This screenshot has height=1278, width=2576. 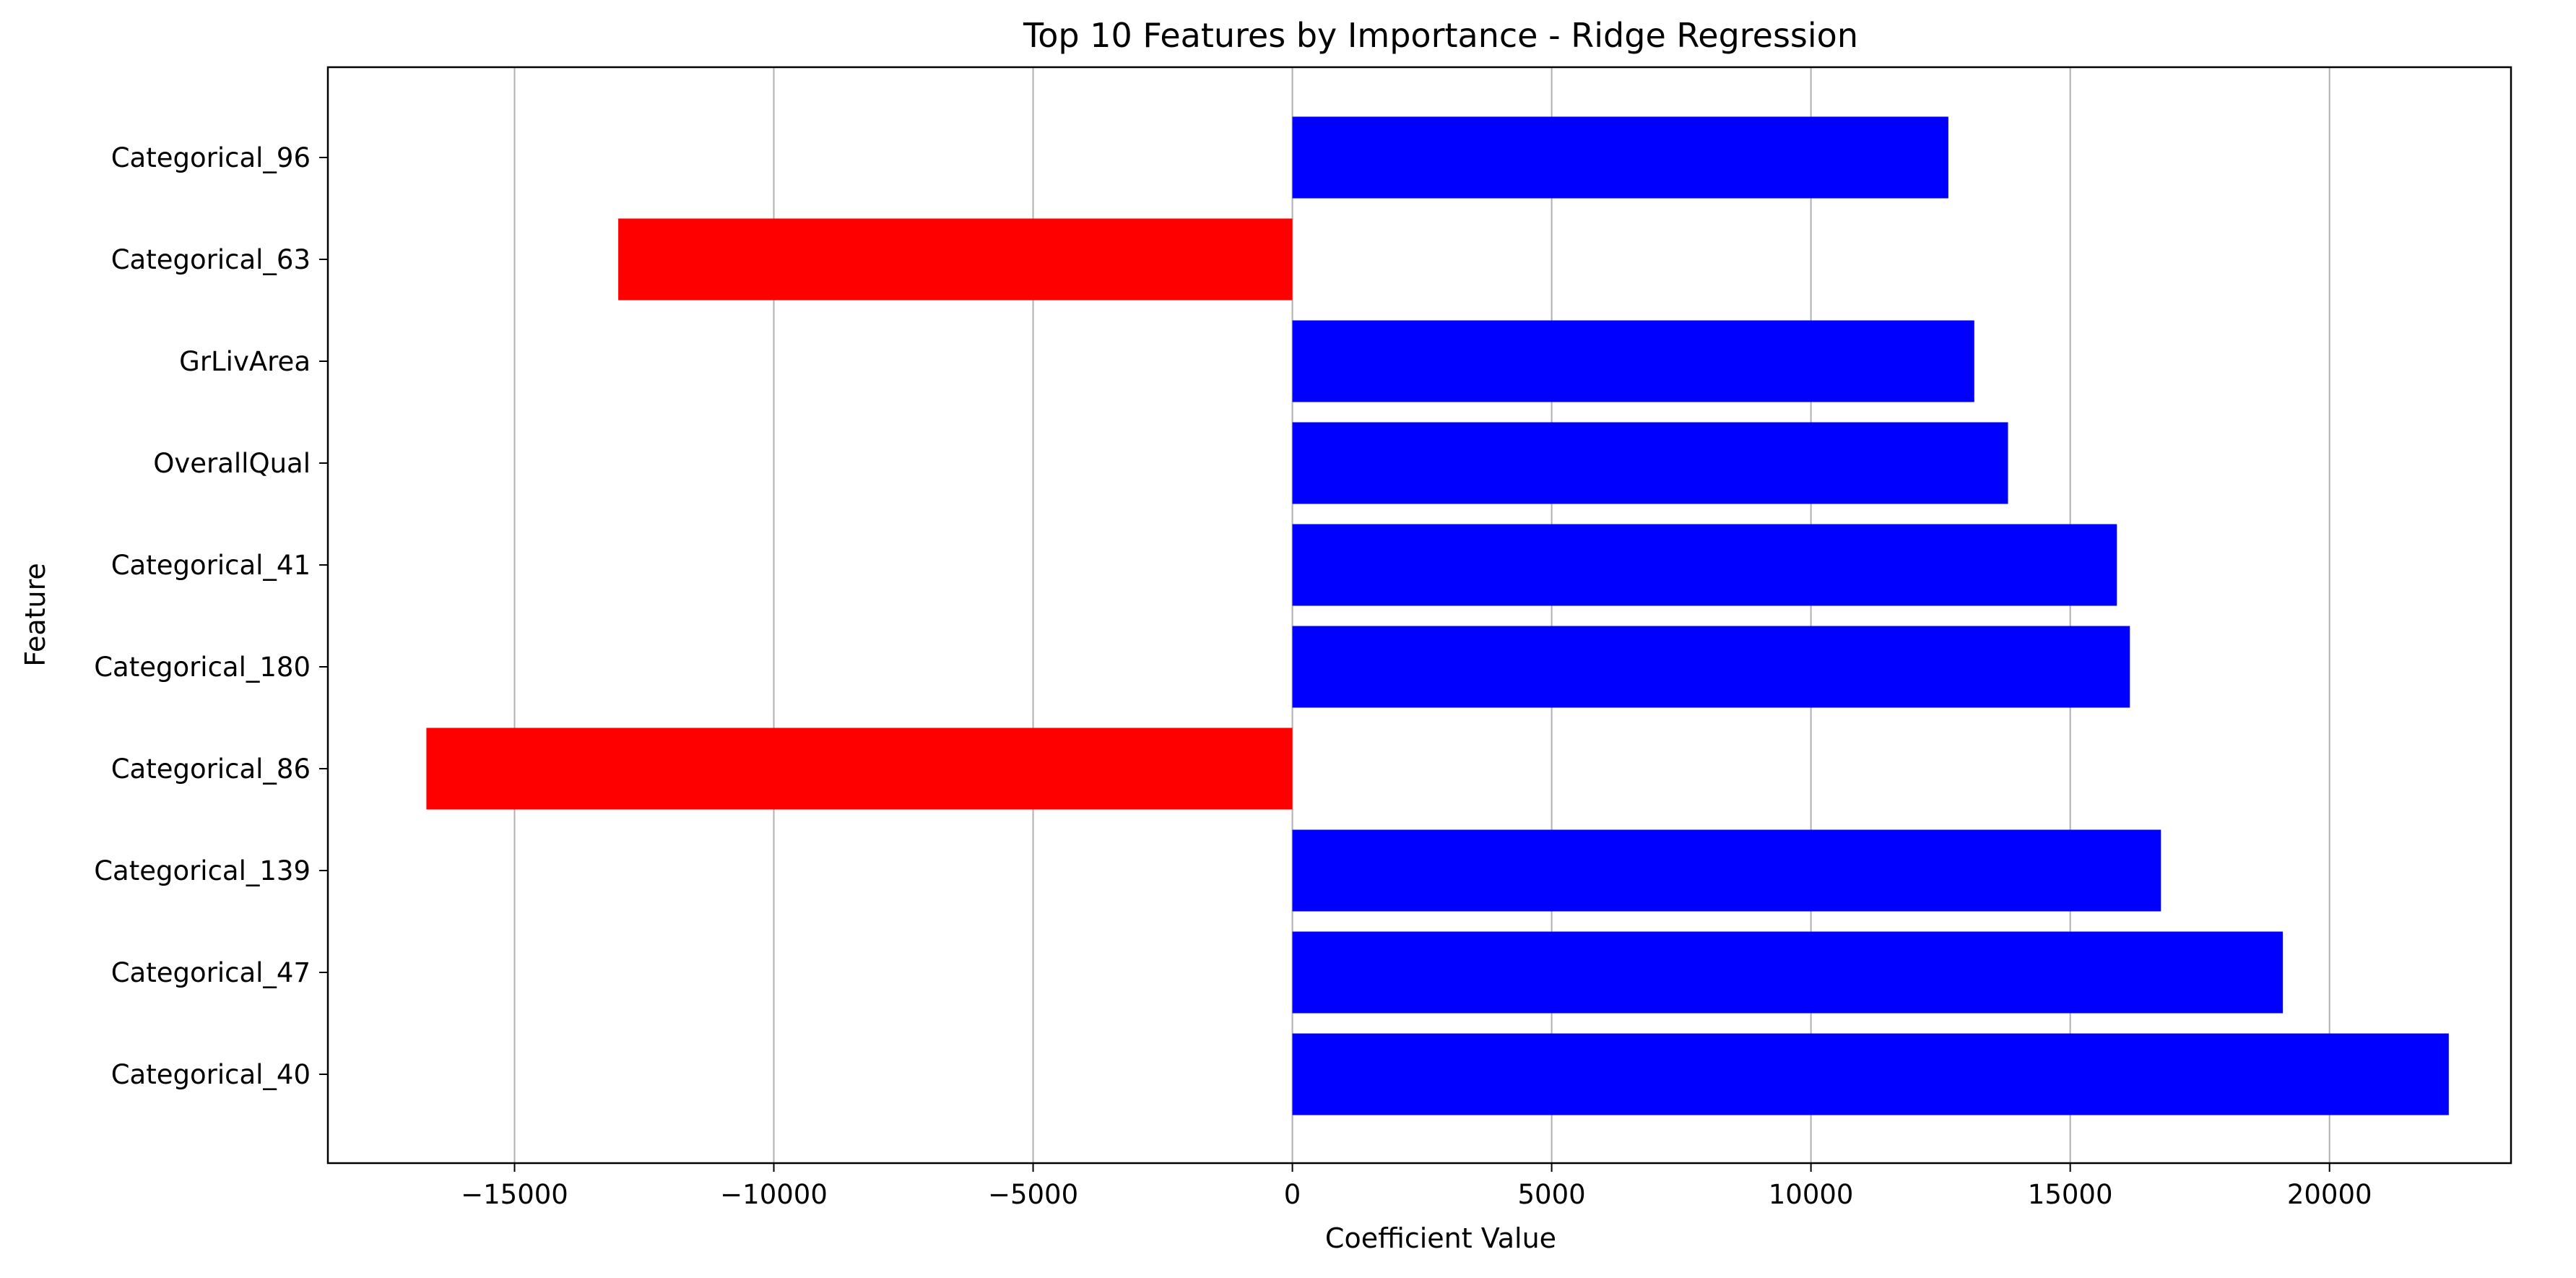 I want to click on x-tick-label: −15000, so click(x=514, y=1194).